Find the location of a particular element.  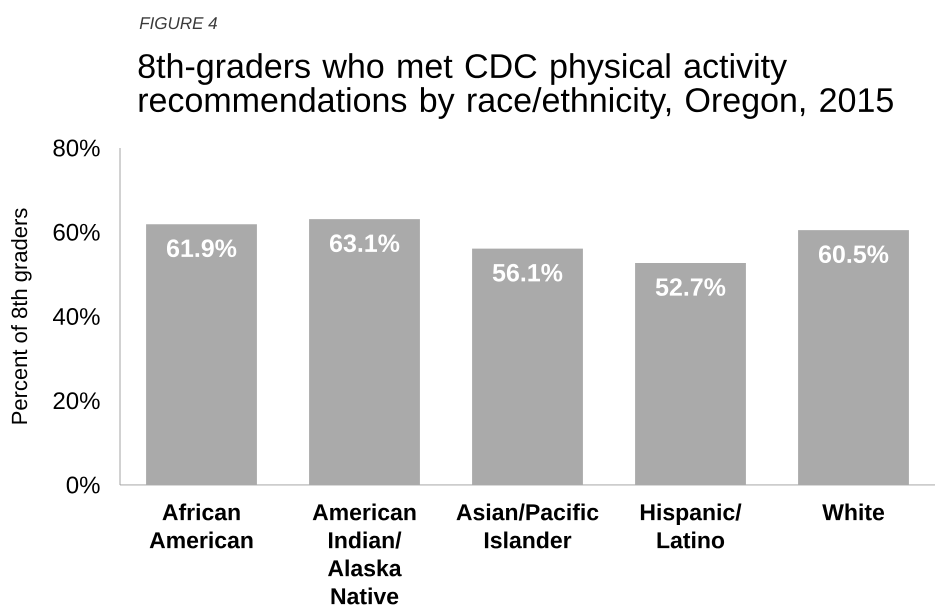

data-label: 63.1% is located at coordinates (365, 243).